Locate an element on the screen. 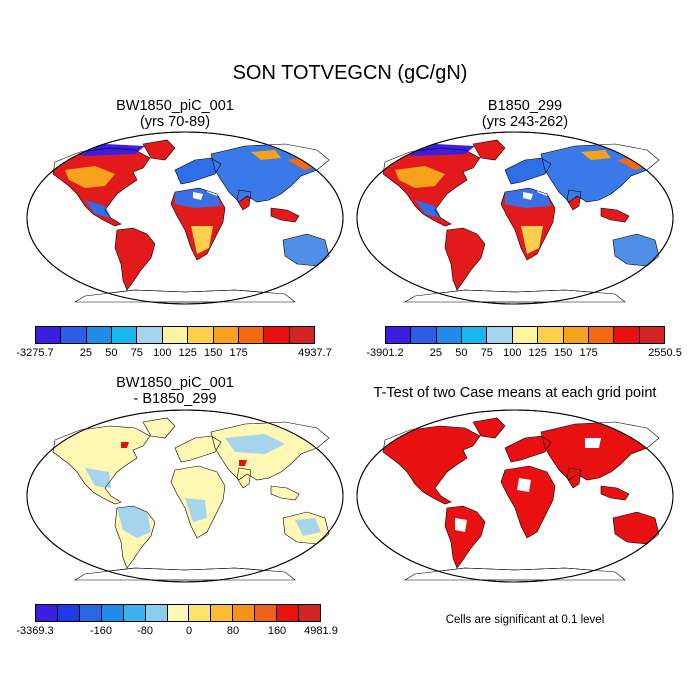 This screenshot has height=700, width=700. panel1-title-line2: (yrs 70-89) is located at coordinates (175, 122).